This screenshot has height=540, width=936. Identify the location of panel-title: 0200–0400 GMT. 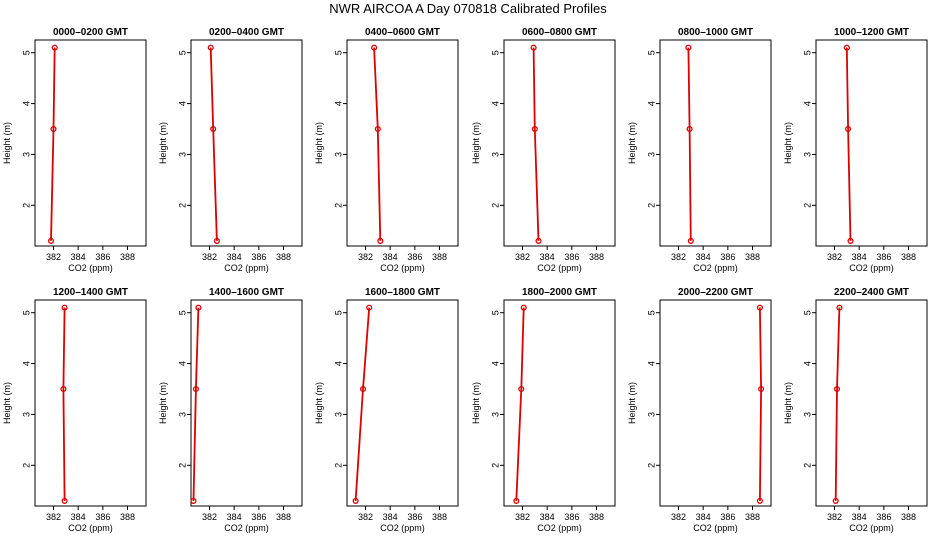
(246, 32).